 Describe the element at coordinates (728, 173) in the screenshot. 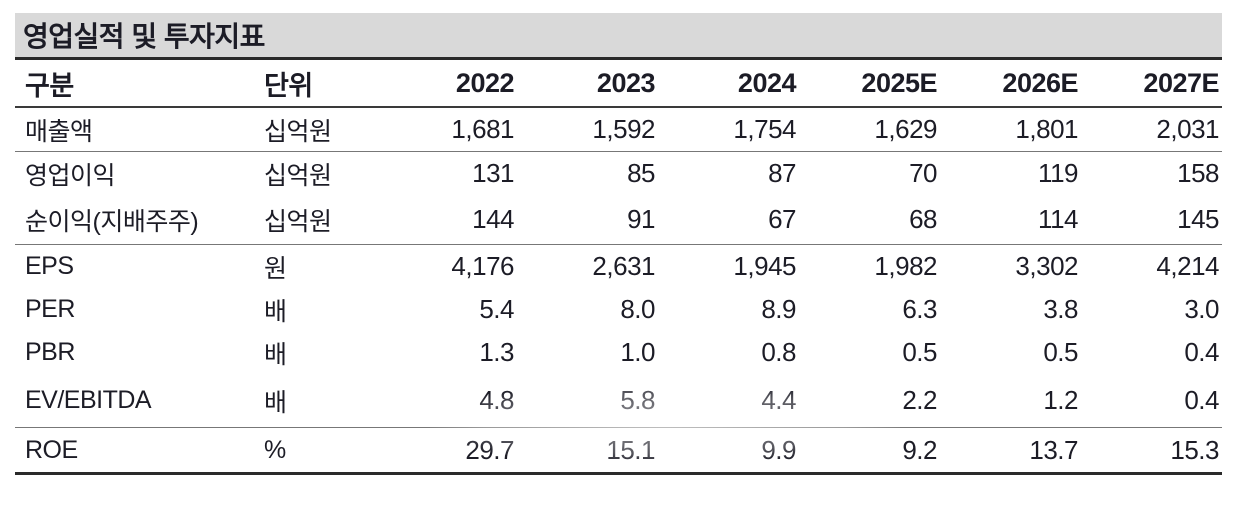

I see `cell-2024: 87` at that location.